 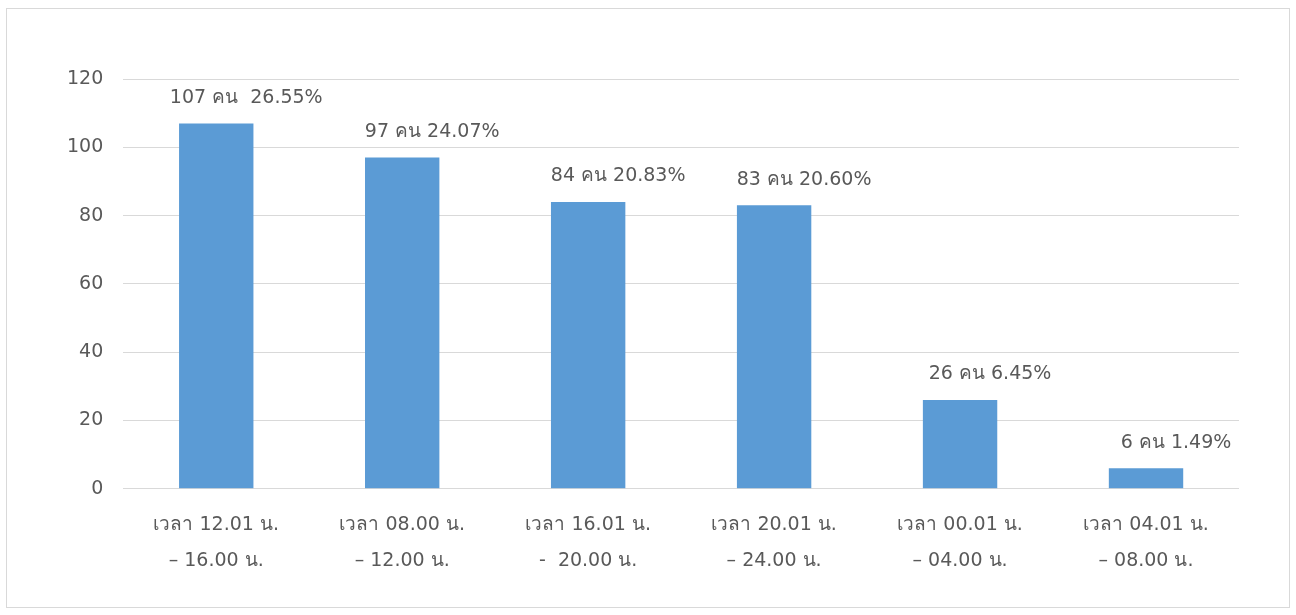 What do you see at coordinates (774, 540) in the screenshot?
I see `x-tick-label: เวลา 20.01 น. – 24.00 น.` at bounding box center [774, 540].